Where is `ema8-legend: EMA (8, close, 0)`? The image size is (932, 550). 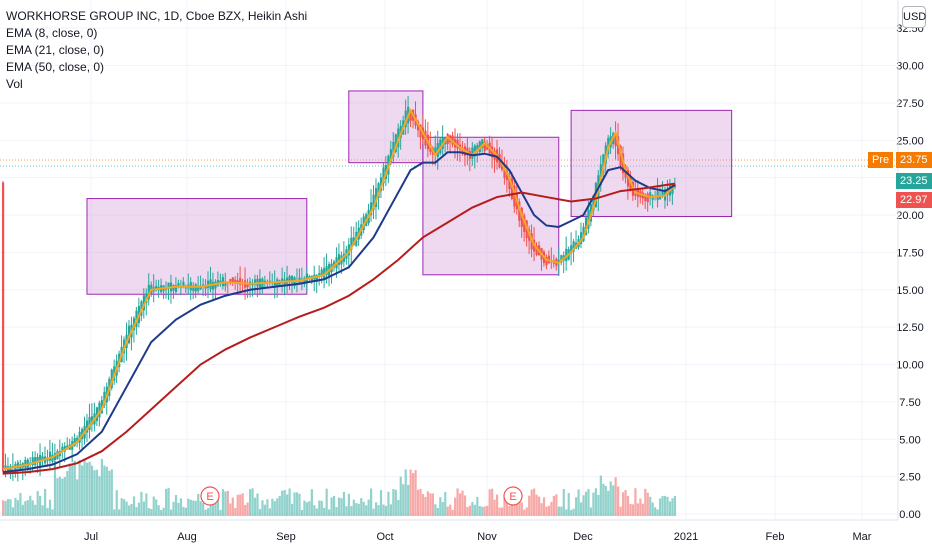 ema8-legend: EMA (8, close, 0) is located at coordinates (52, 33).